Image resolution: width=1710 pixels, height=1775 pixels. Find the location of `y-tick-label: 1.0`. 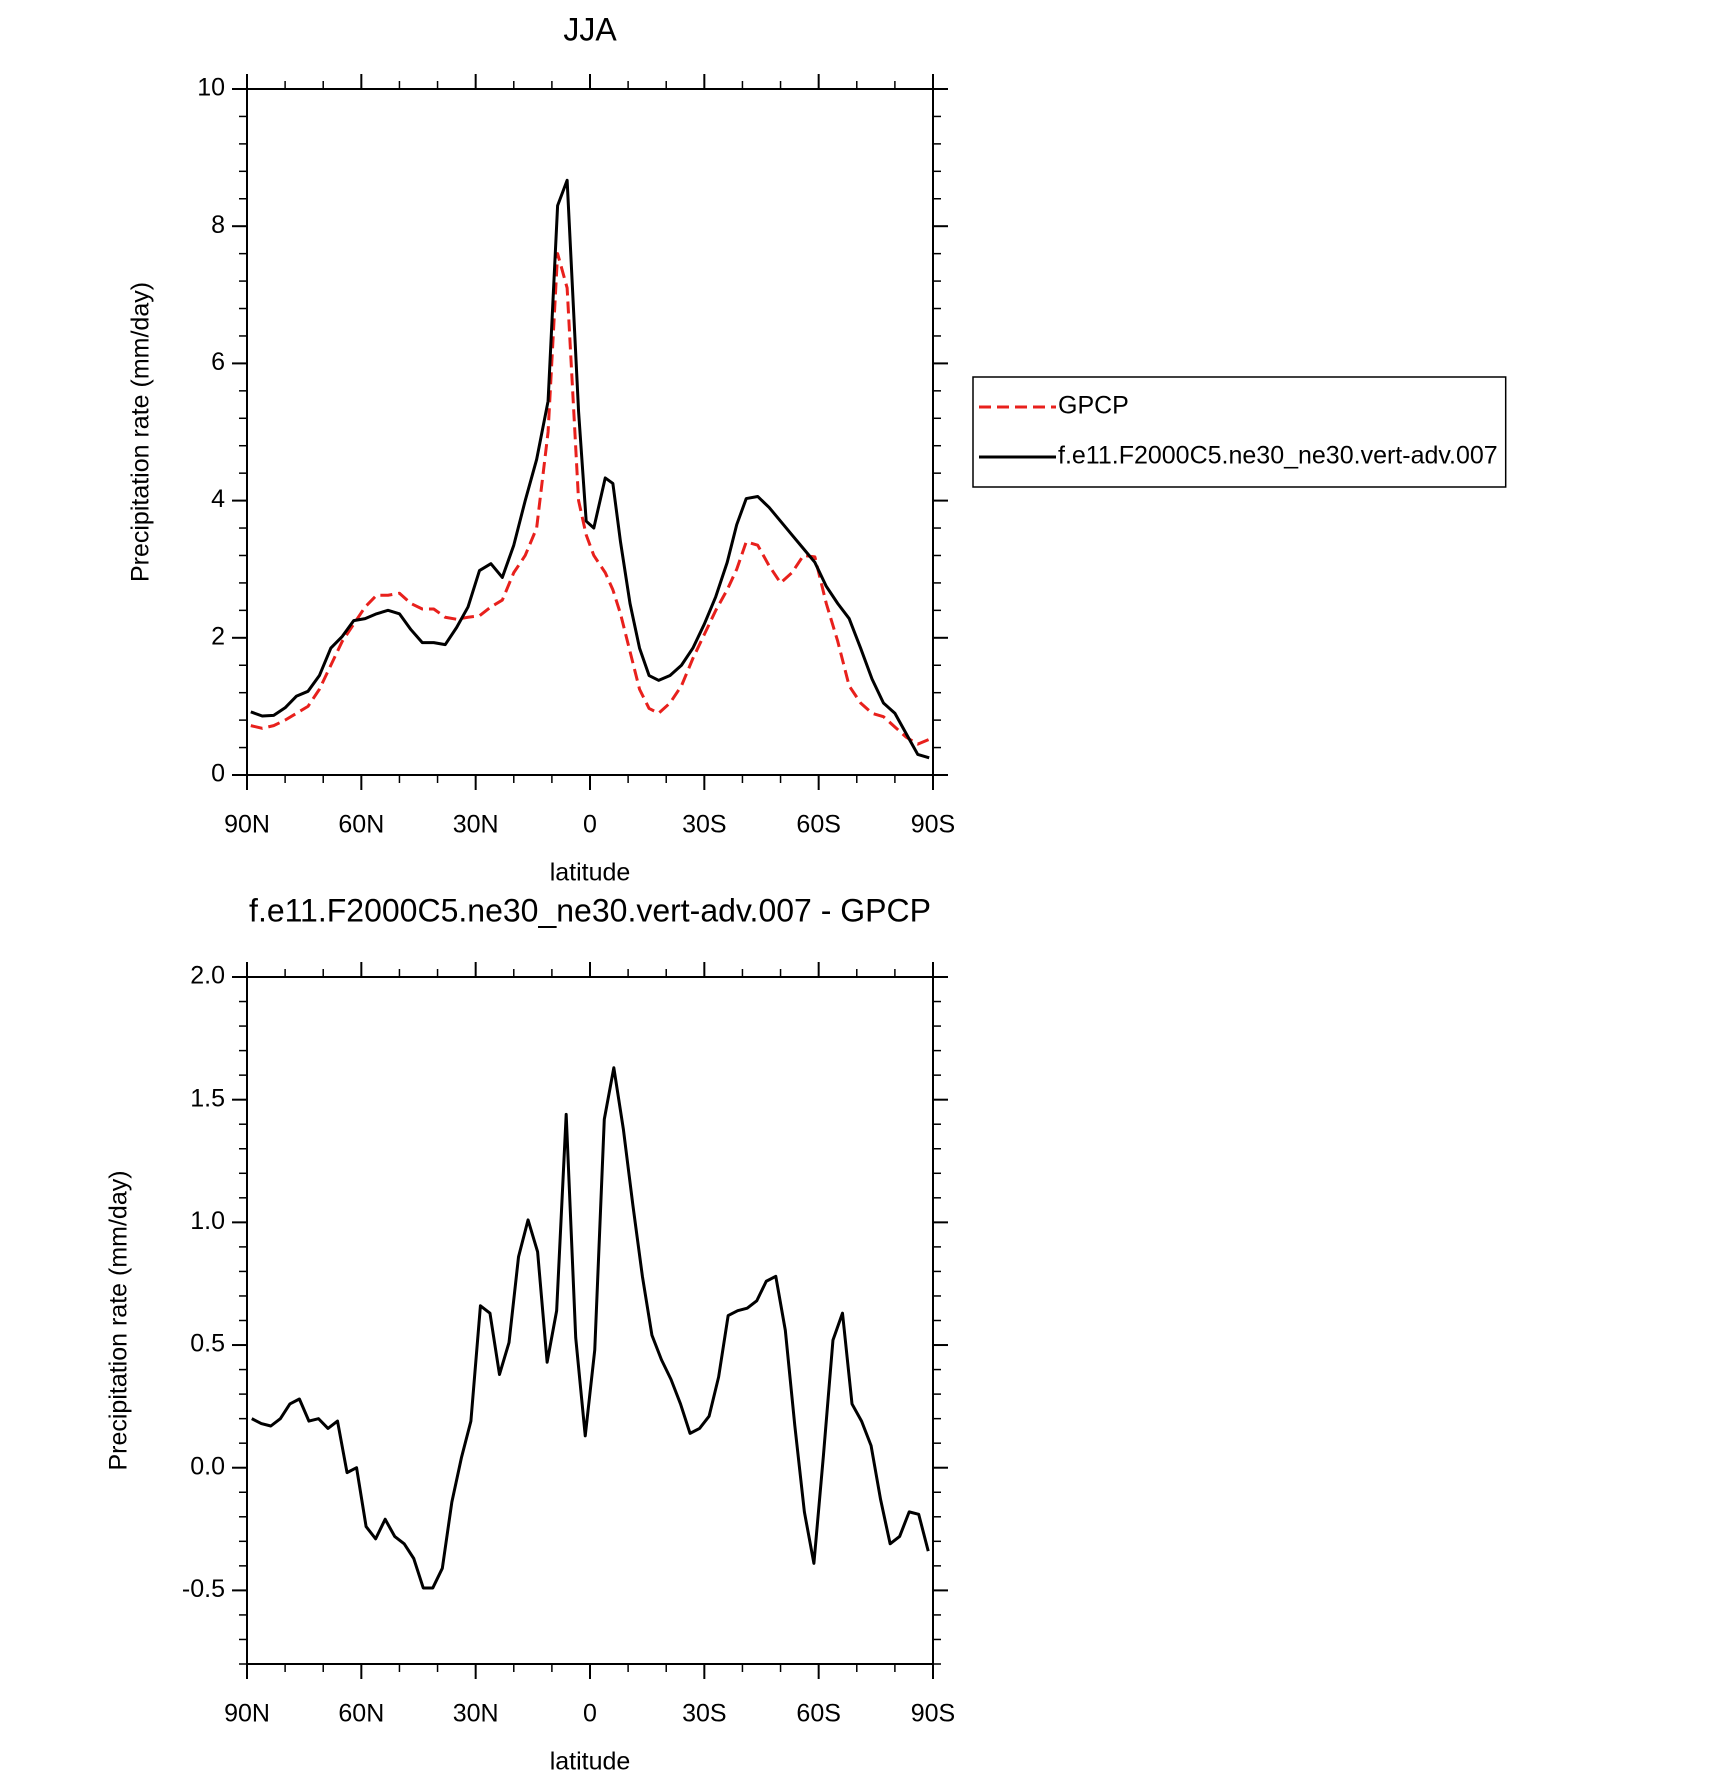

y-tick-label: 1.0 is located at coordinates (207, 1221).